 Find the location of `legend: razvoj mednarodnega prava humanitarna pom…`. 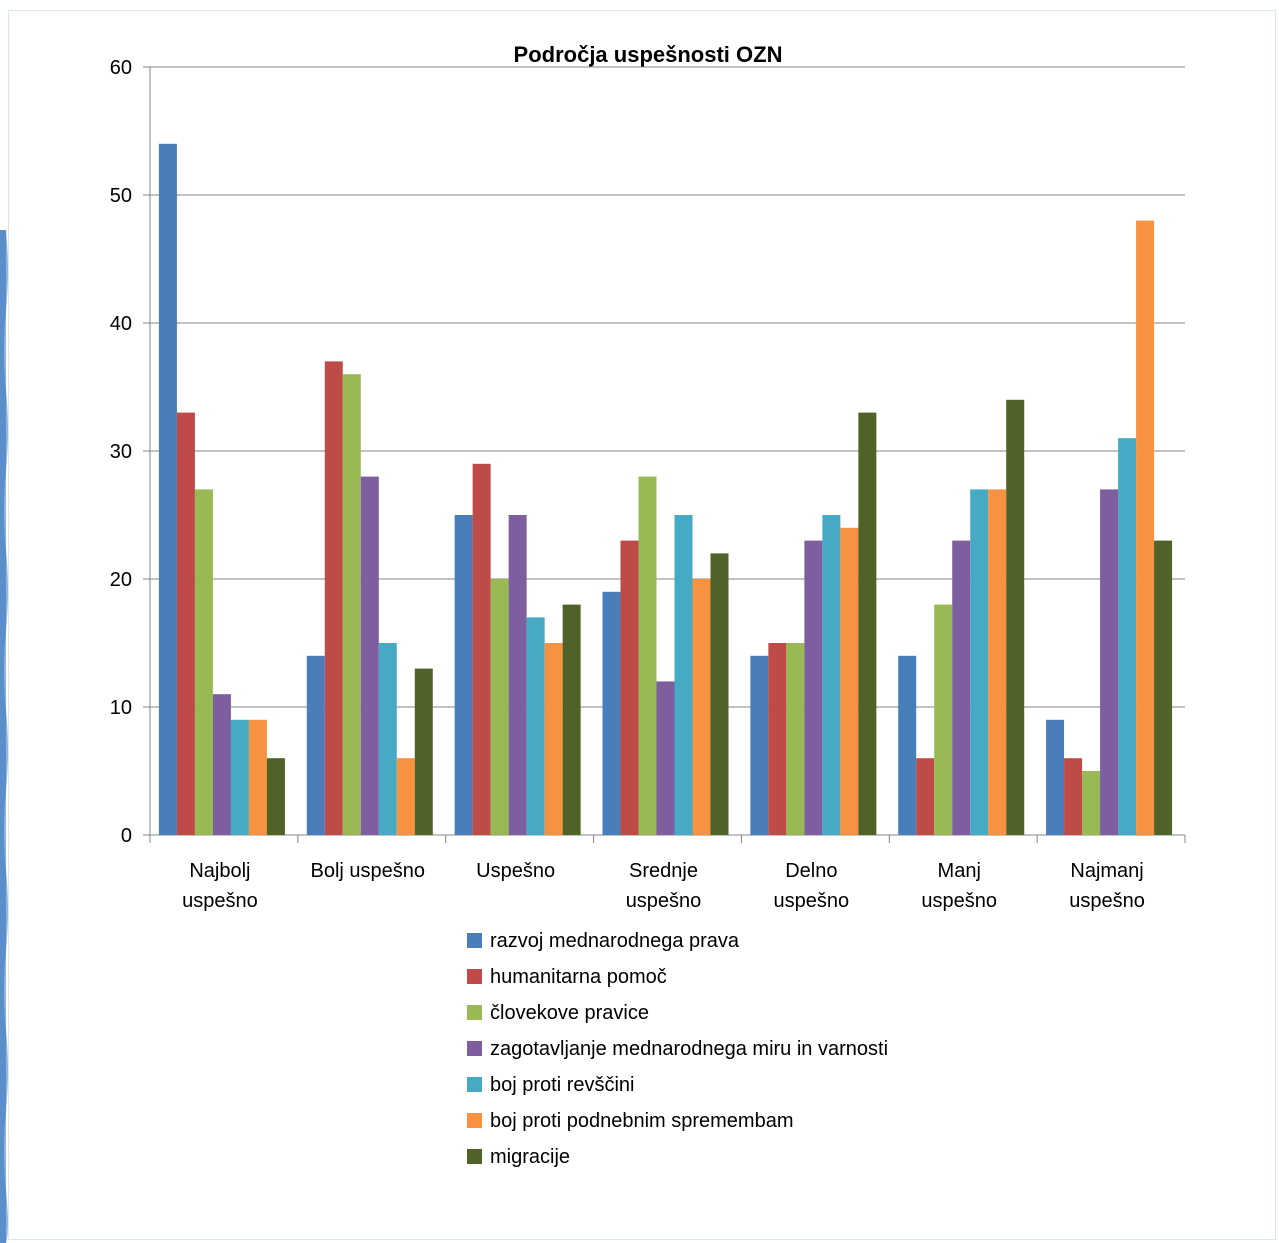

legend: razvoj mednarodnega prava humanitarna pom… is located at coordinates (677, 1049).